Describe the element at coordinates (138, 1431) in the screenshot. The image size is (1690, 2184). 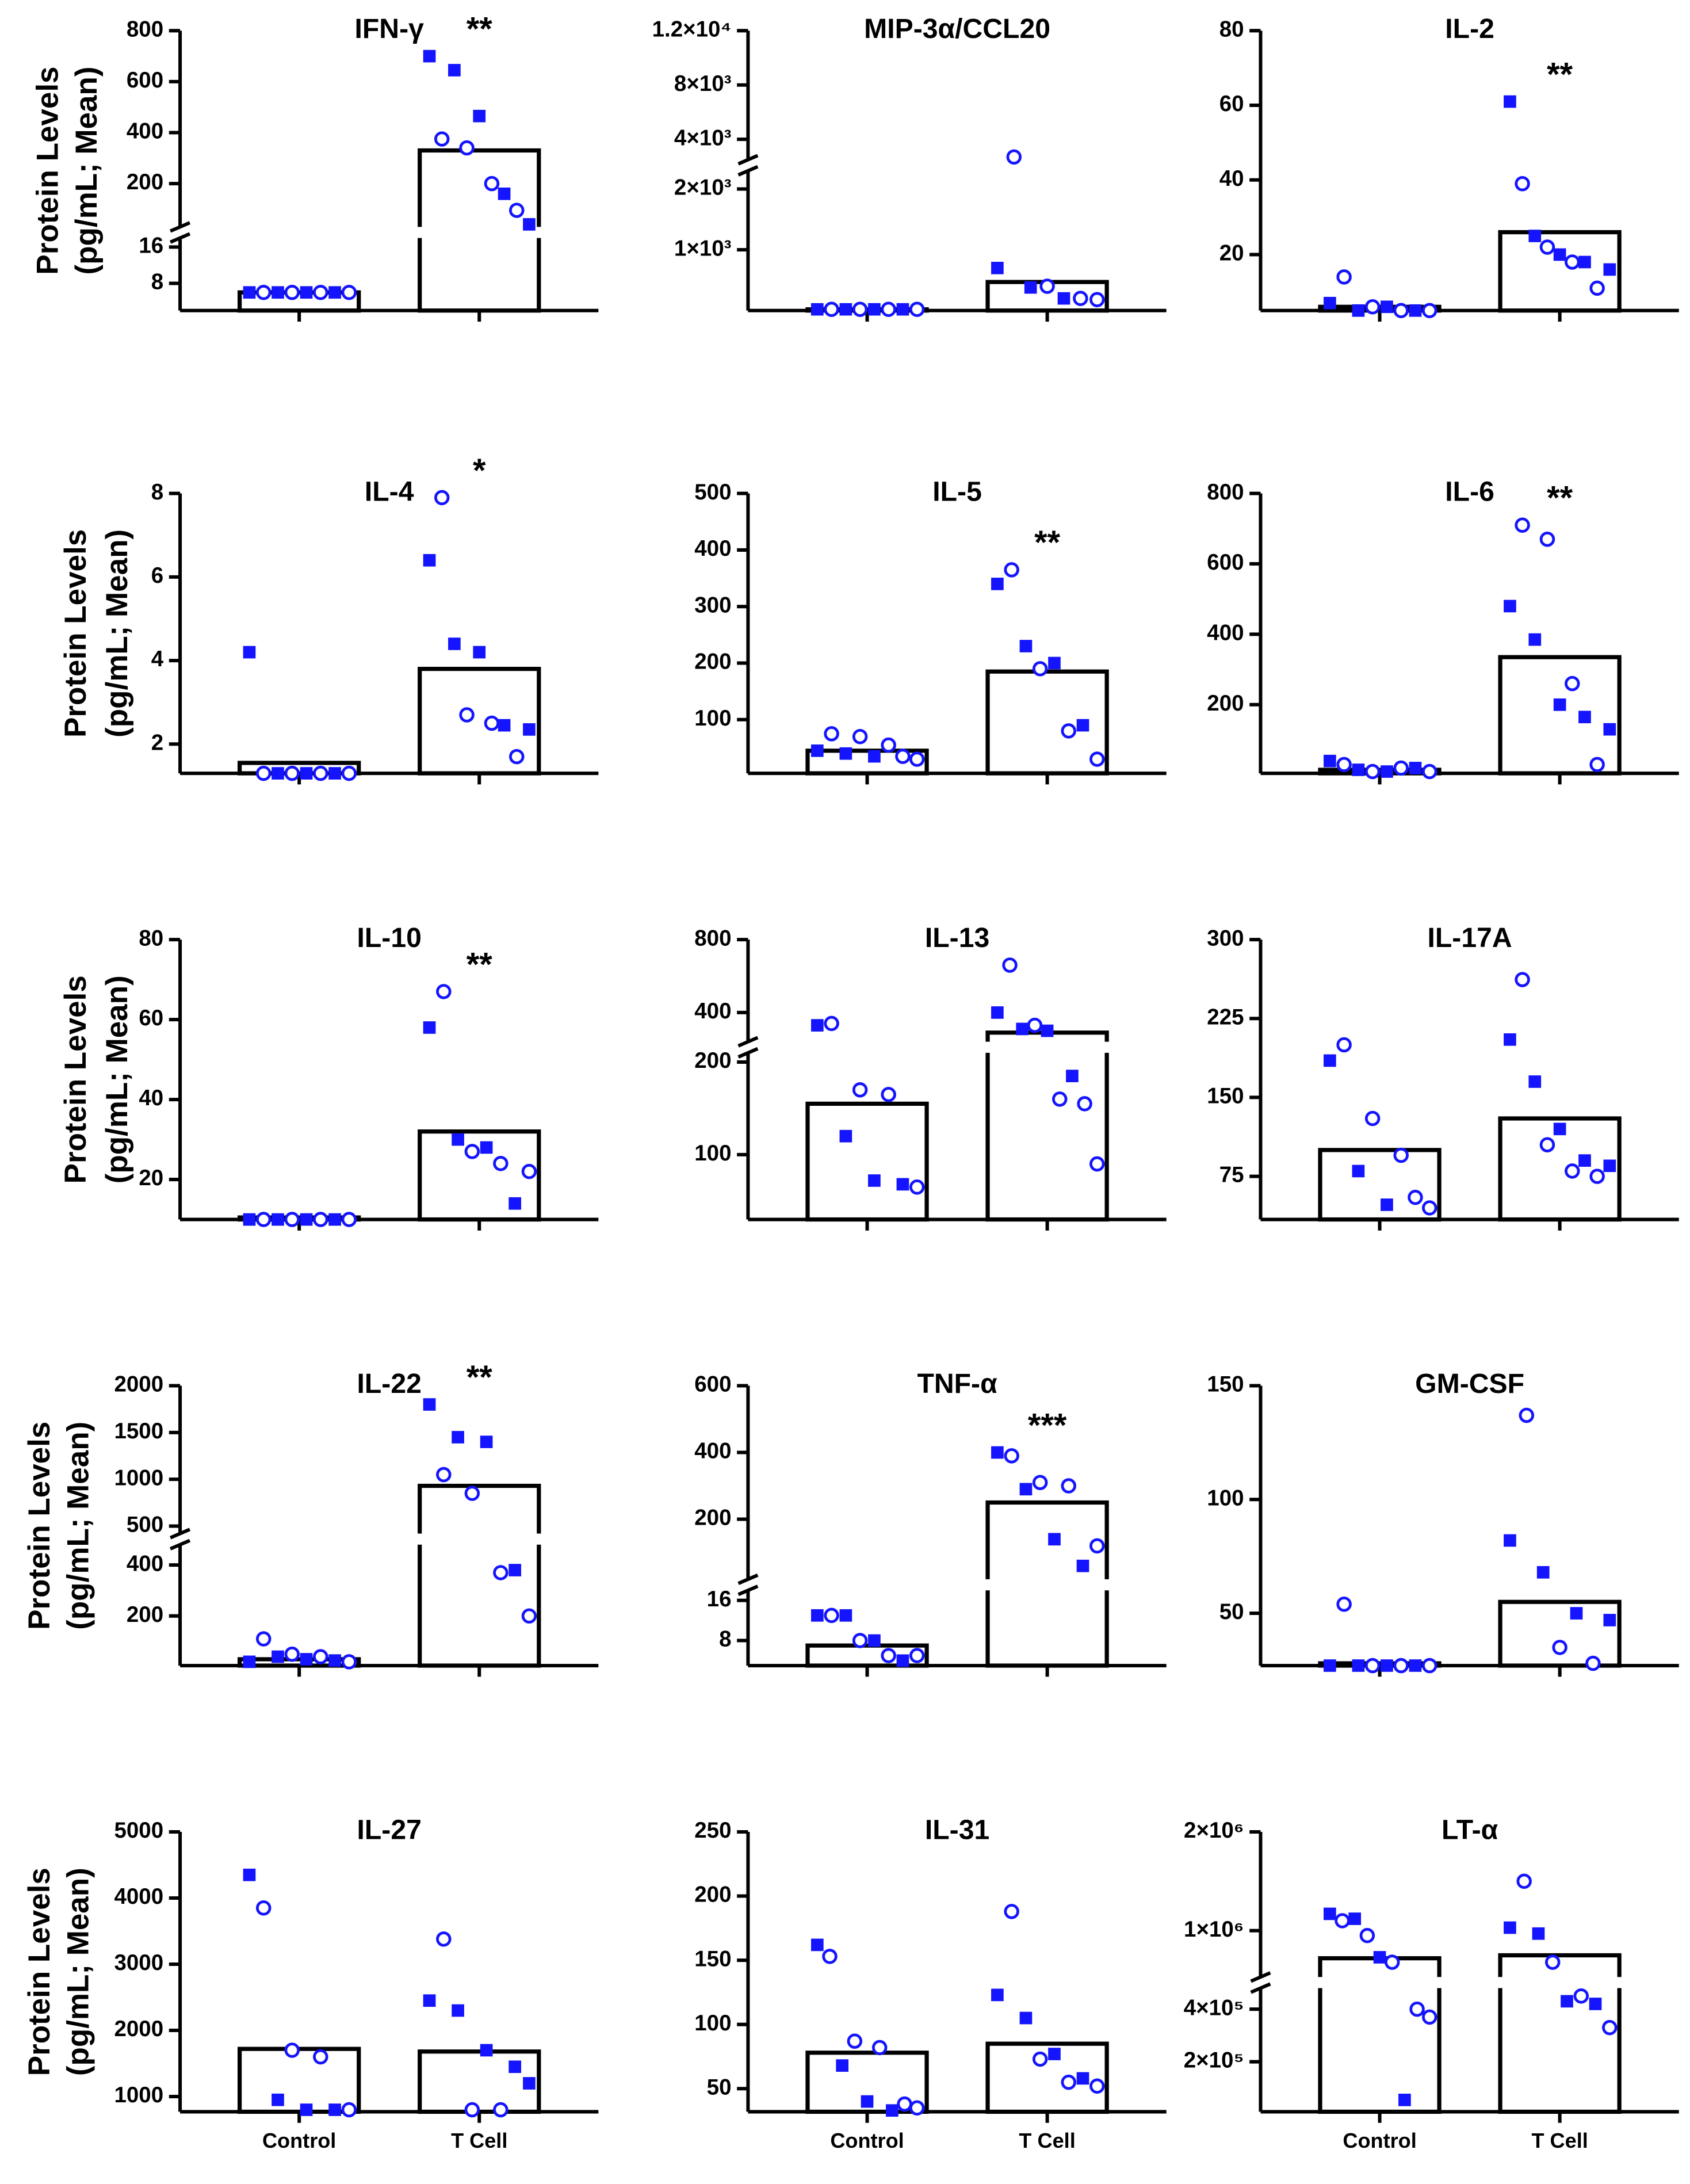
I see `y-tick-label: 1500` at that location.